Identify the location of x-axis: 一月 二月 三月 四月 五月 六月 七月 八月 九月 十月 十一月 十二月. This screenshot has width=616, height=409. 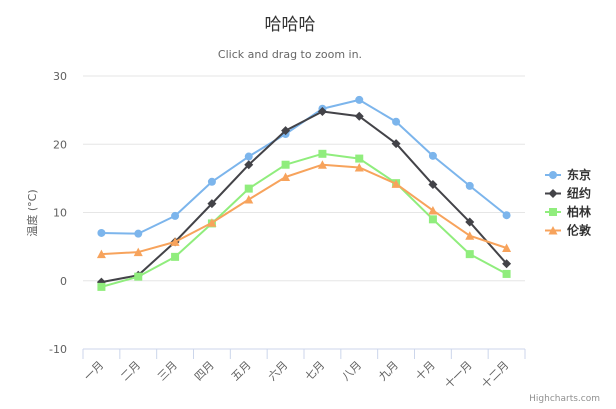
(304, 369).